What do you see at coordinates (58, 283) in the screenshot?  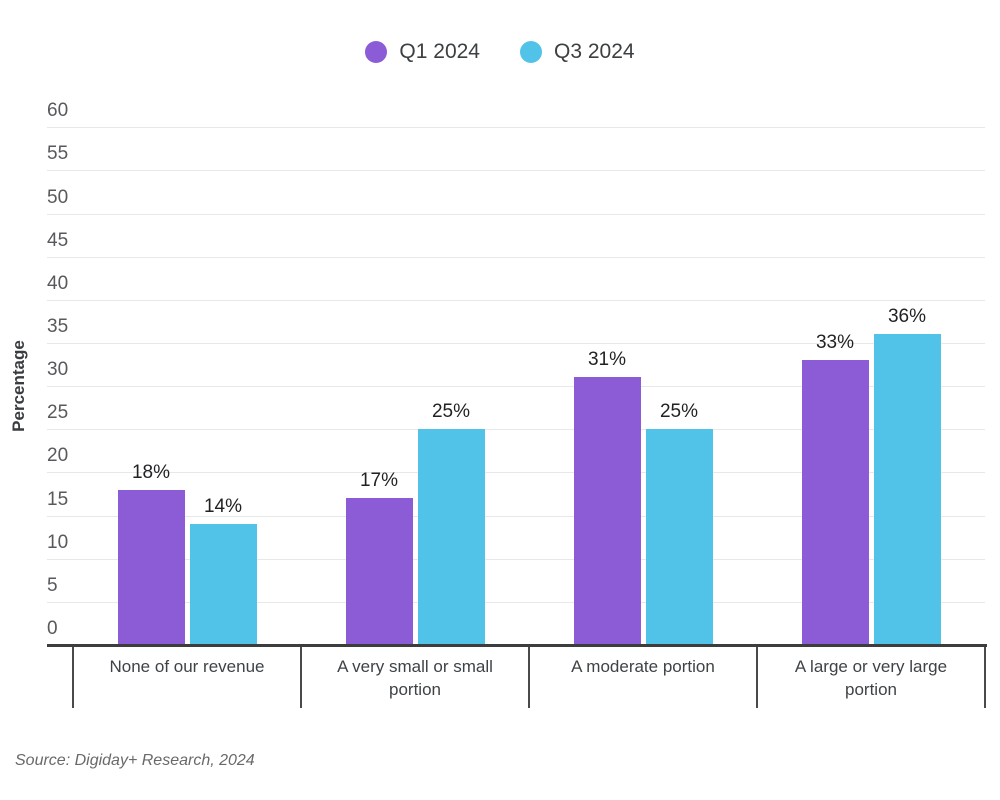 I see `y-tick-label: 40` at bounding box center [58, 283].